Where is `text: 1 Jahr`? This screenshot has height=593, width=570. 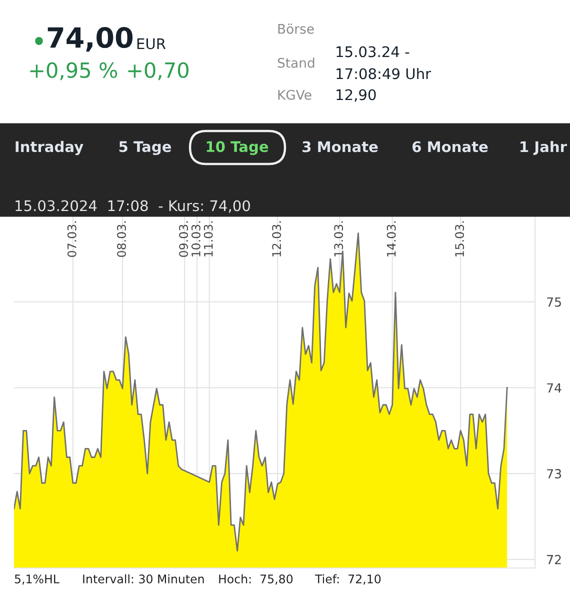
text: 1 Jahr is located at coordinates (543, 147).